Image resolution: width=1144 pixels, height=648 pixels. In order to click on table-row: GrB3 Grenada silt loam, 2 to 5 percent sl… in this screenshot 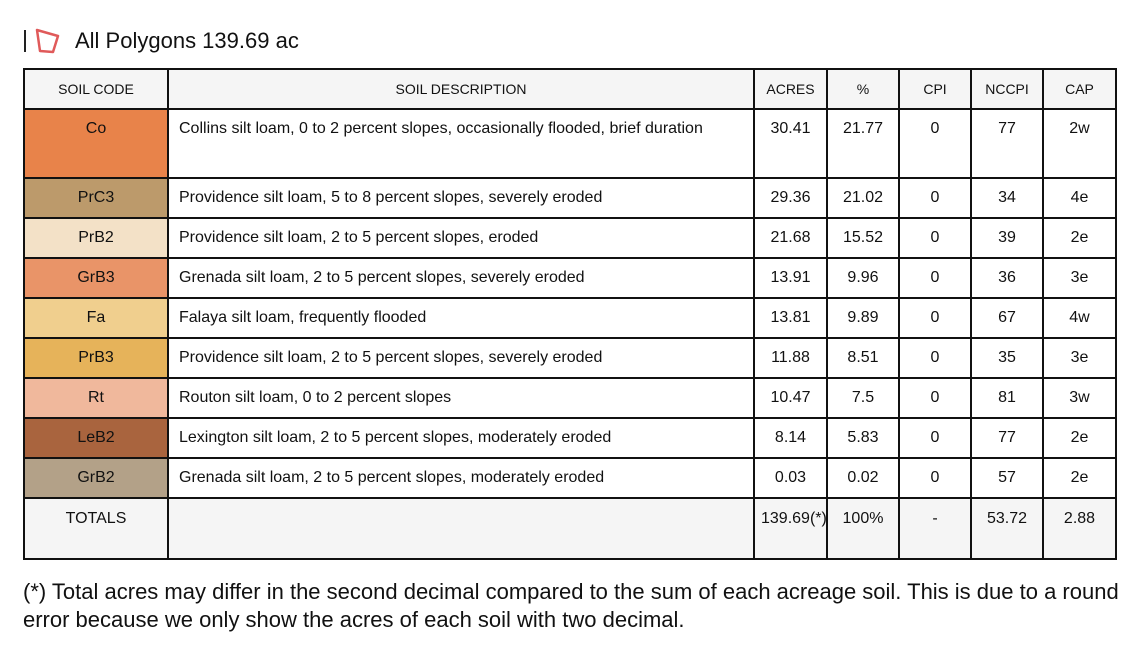, I will do `click(570, 278)`.